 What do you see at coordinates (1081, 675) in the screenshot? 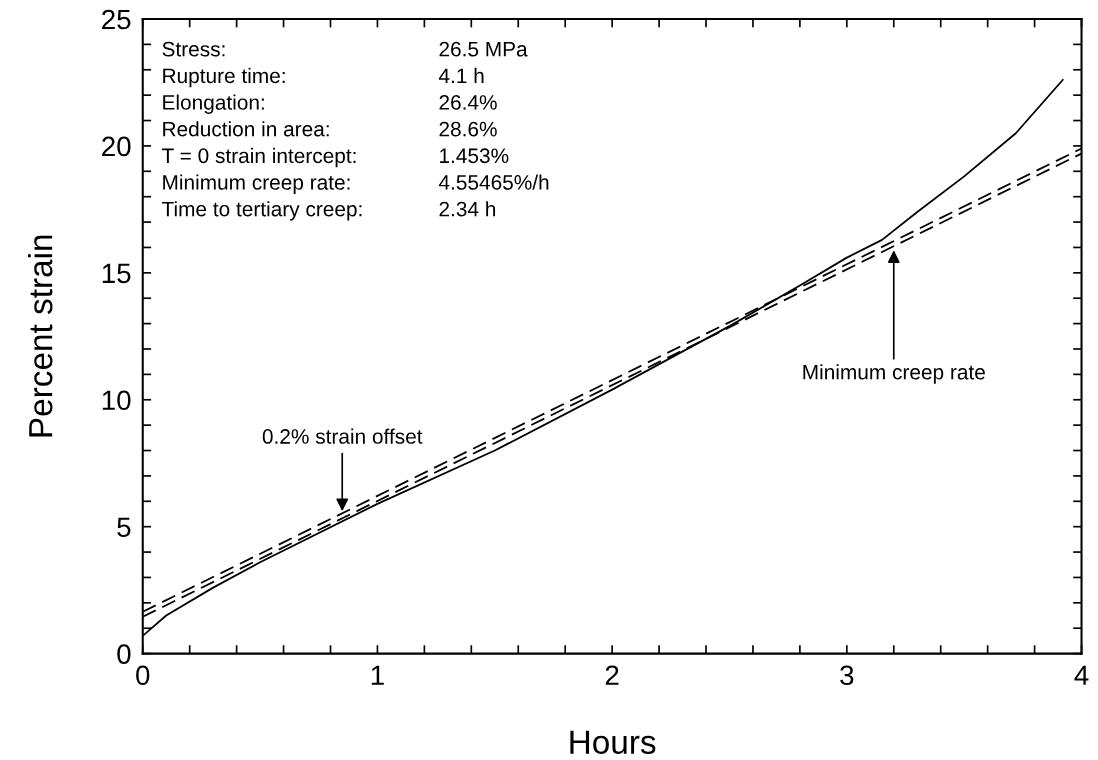
I see `x-tick-label: 4` at bounding box center [1081, 675].